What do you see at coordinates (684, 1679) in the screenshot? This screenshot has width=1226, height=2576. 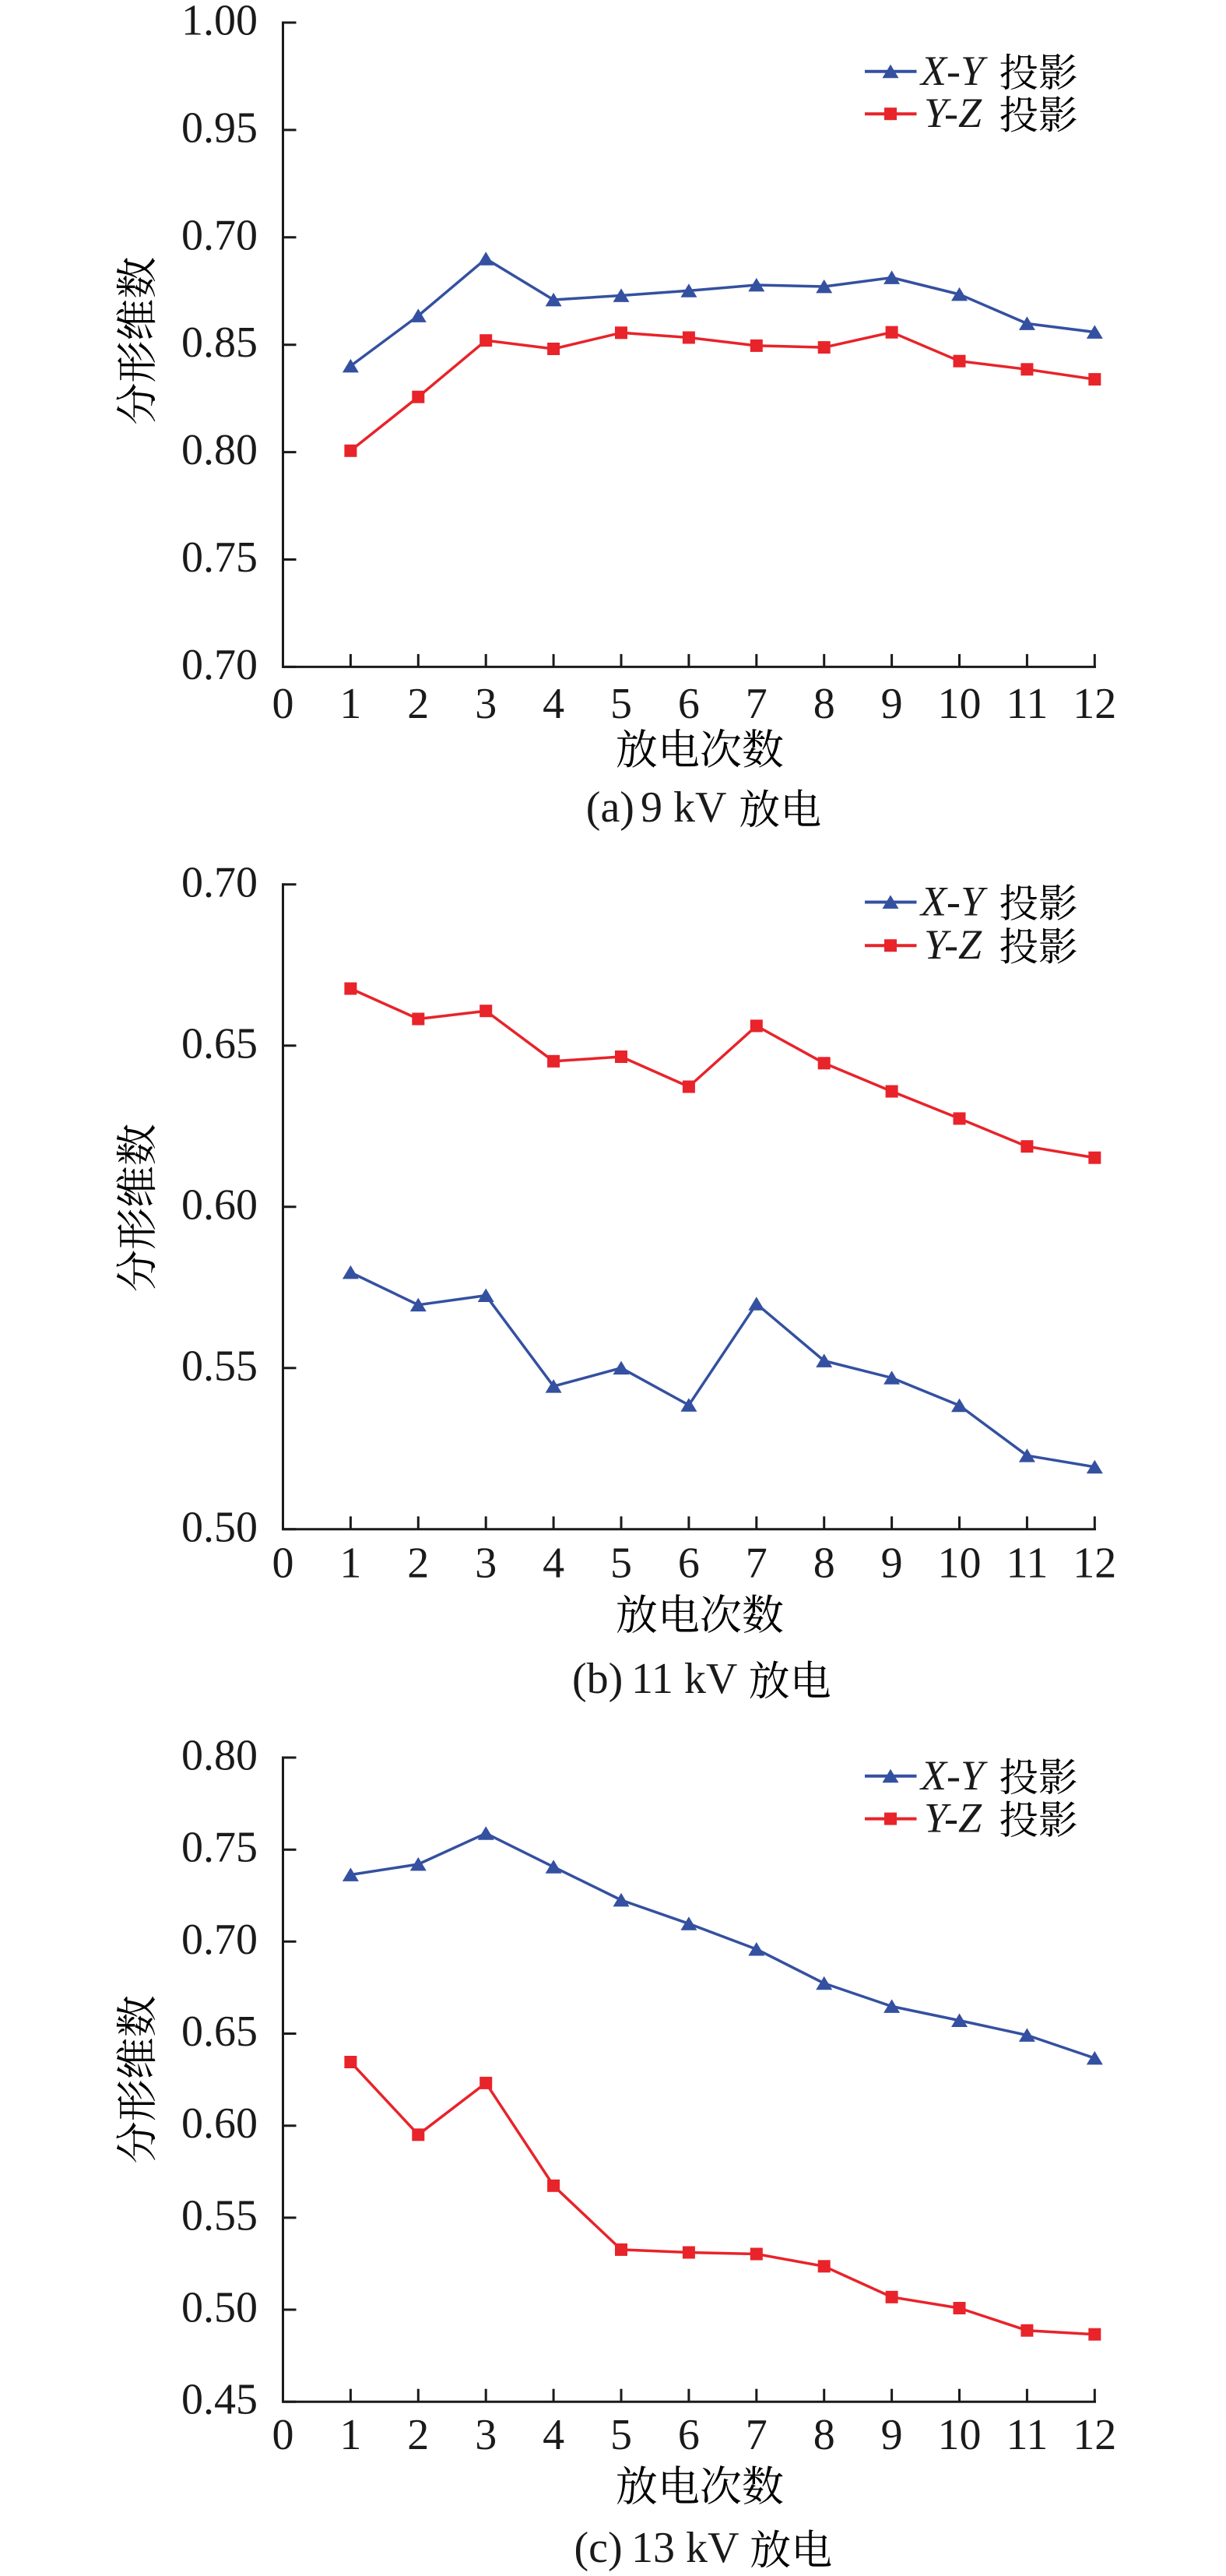 I see `svg-text: 11 kV` at bounding box center [684, 1679].